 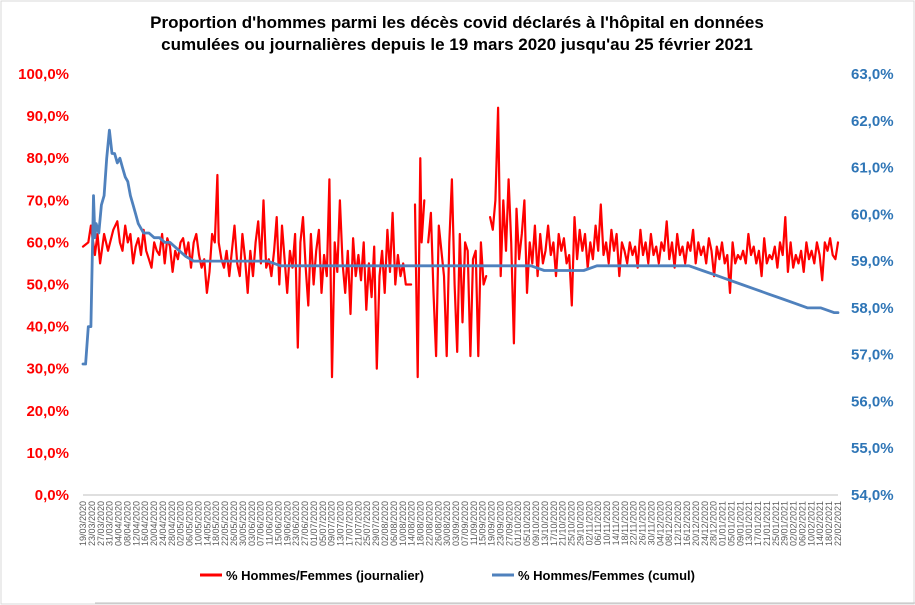 I want to click on y-right-tick-label: 55,0%, so click(x=872, y=448).